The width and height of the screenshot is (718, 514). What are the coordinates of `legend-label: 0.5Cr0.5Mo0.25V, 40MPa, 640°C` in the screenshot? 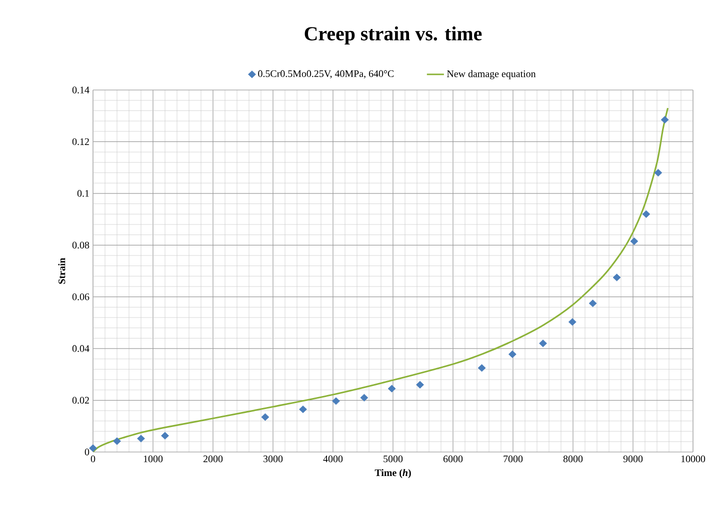 It's located at (326, 74).